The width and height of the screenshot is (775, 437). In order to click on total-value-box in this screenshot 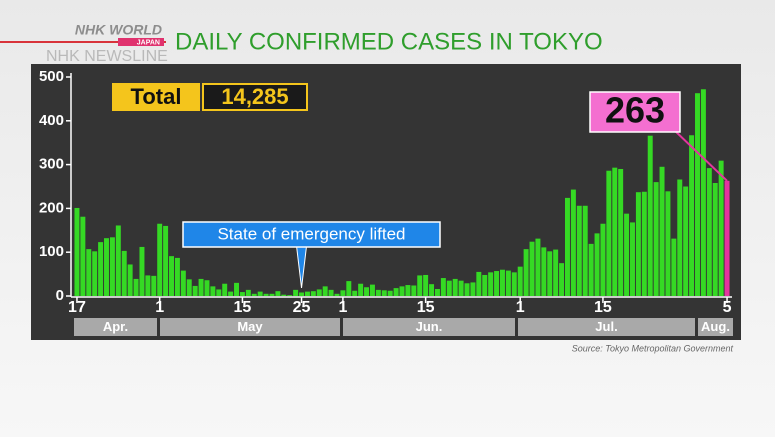, I will do `click(255, 97)`.